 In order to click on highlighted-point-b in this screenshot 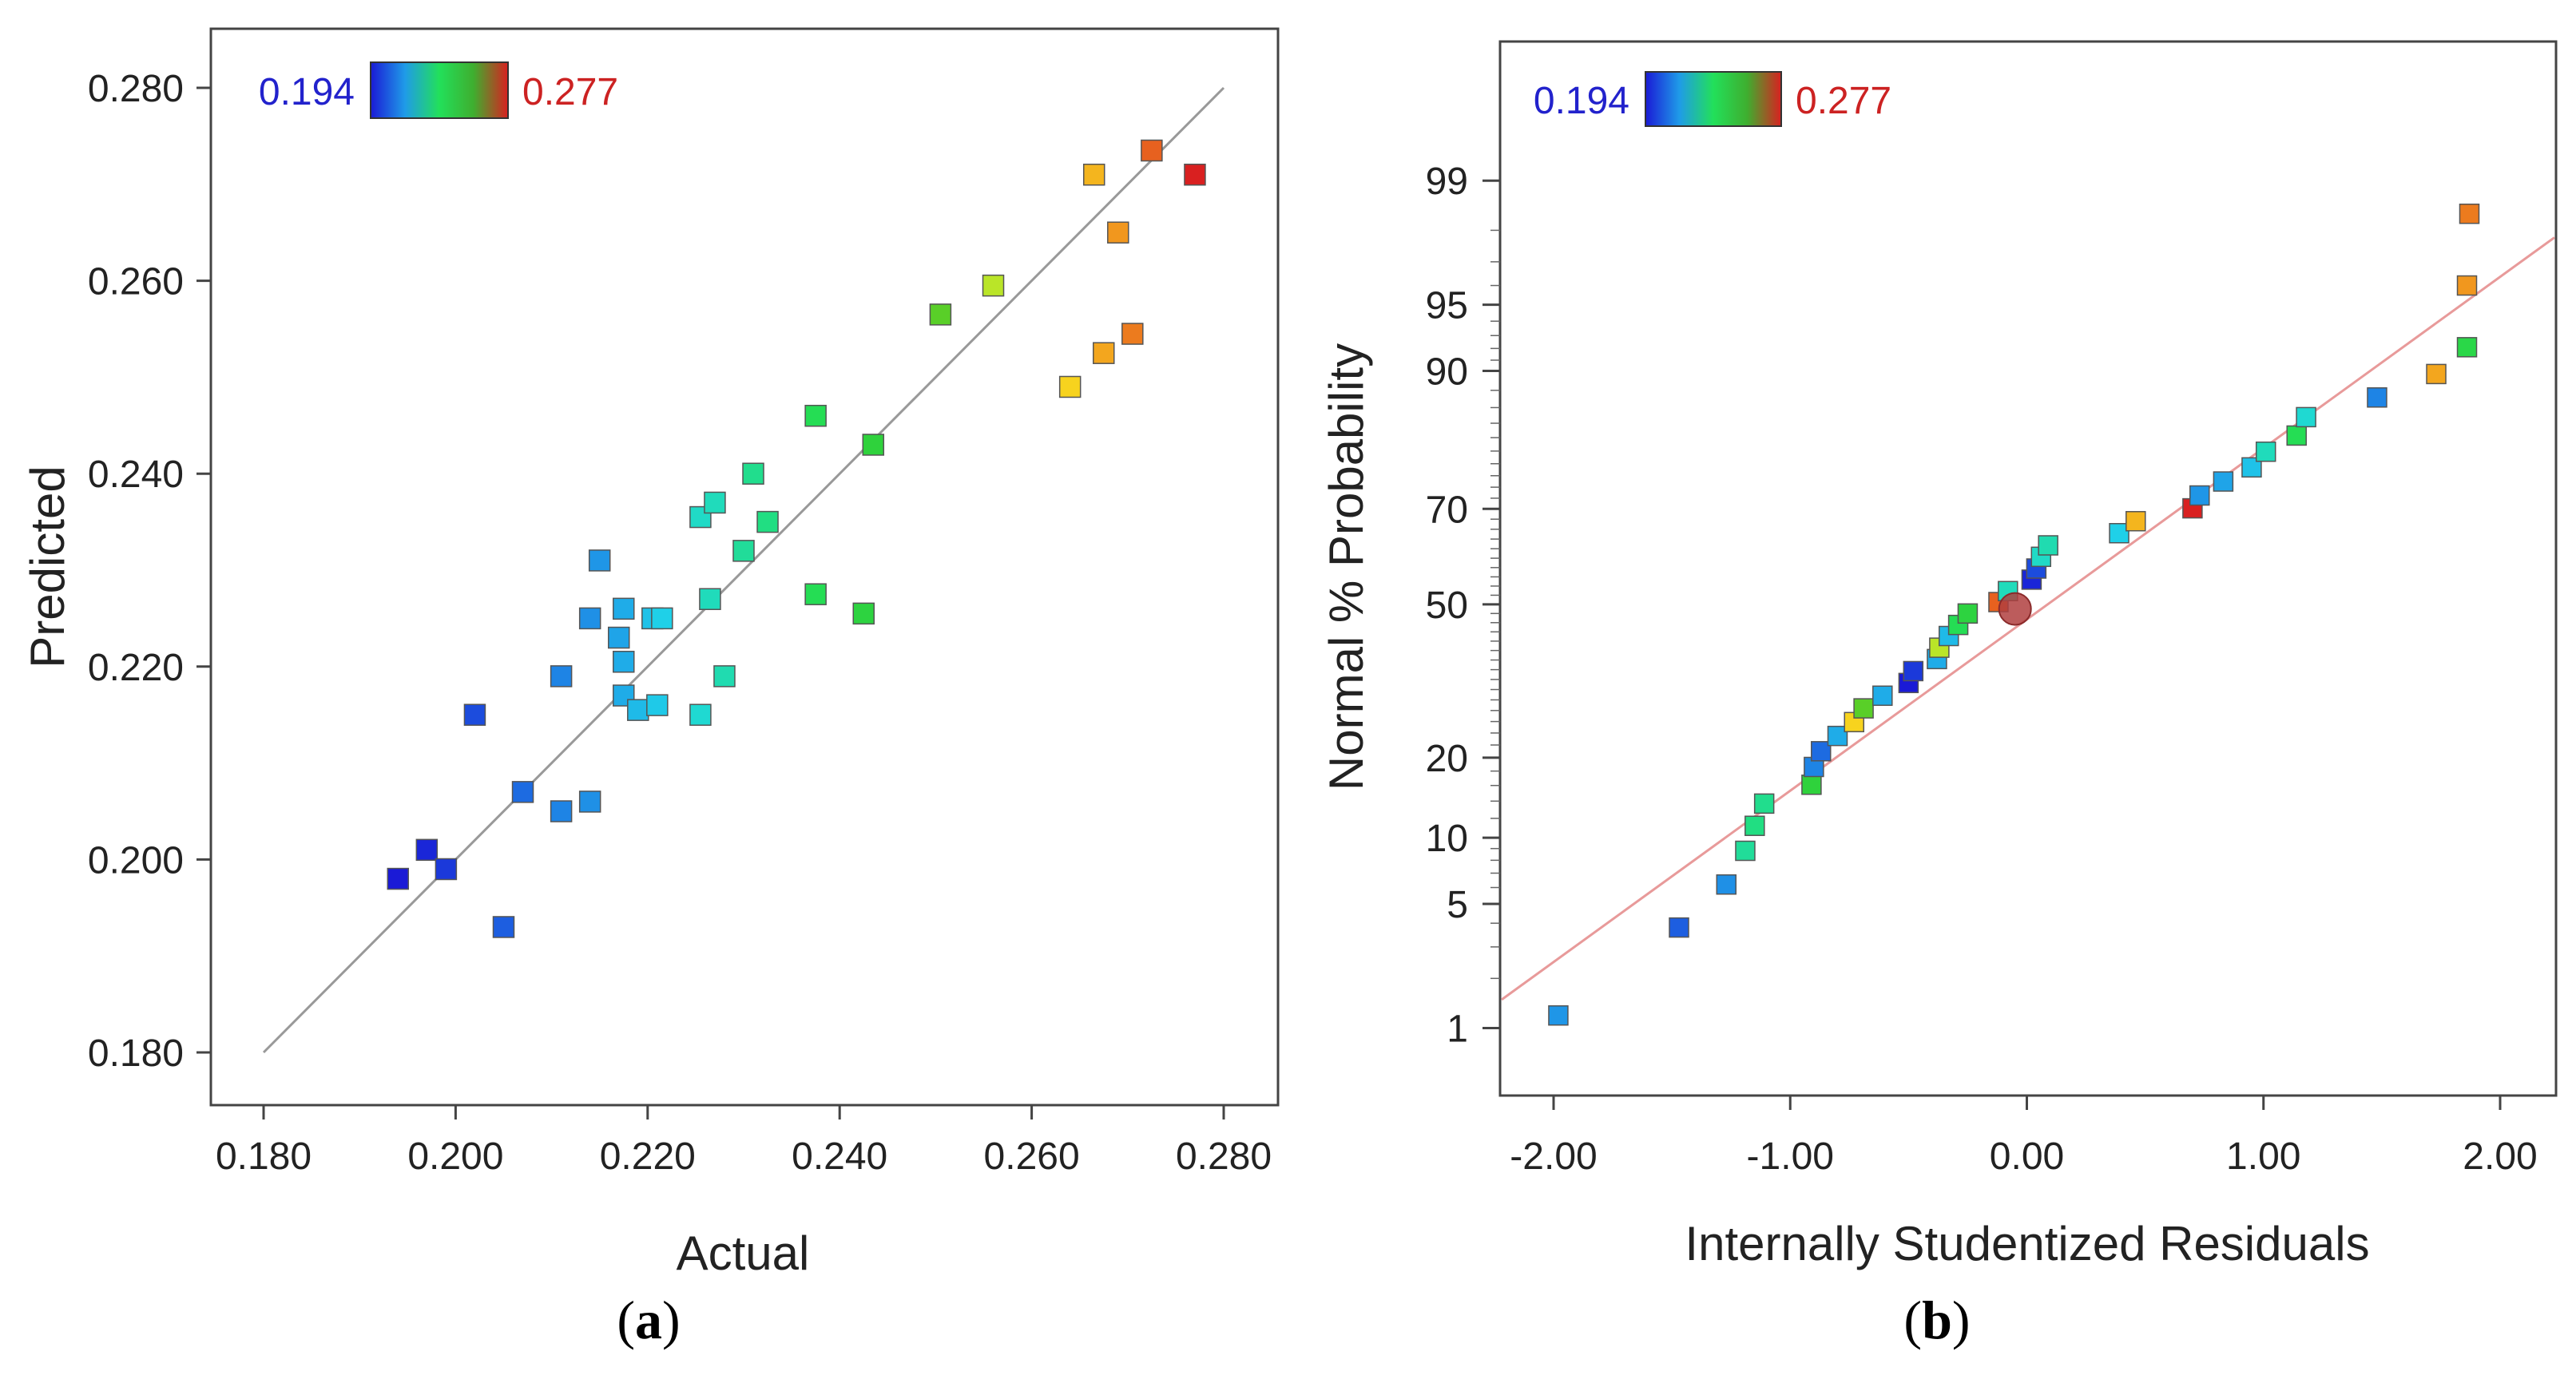, I will do `click(2015, 609)`.